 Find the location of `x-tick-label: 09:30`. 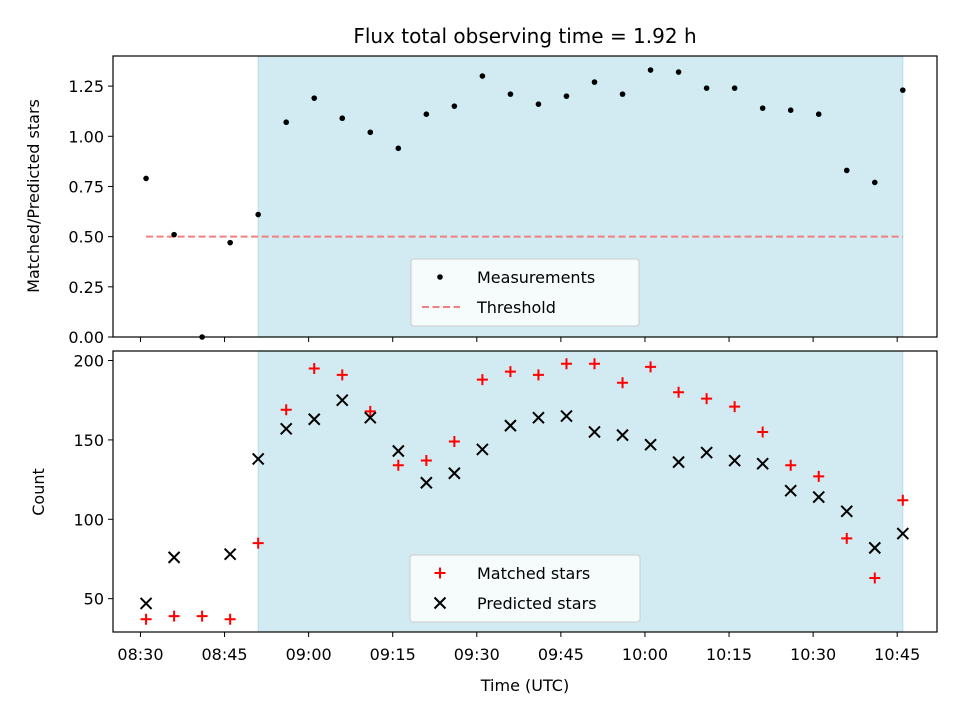

x-tick-label: 09:30 is located at coordinates (477, 654).